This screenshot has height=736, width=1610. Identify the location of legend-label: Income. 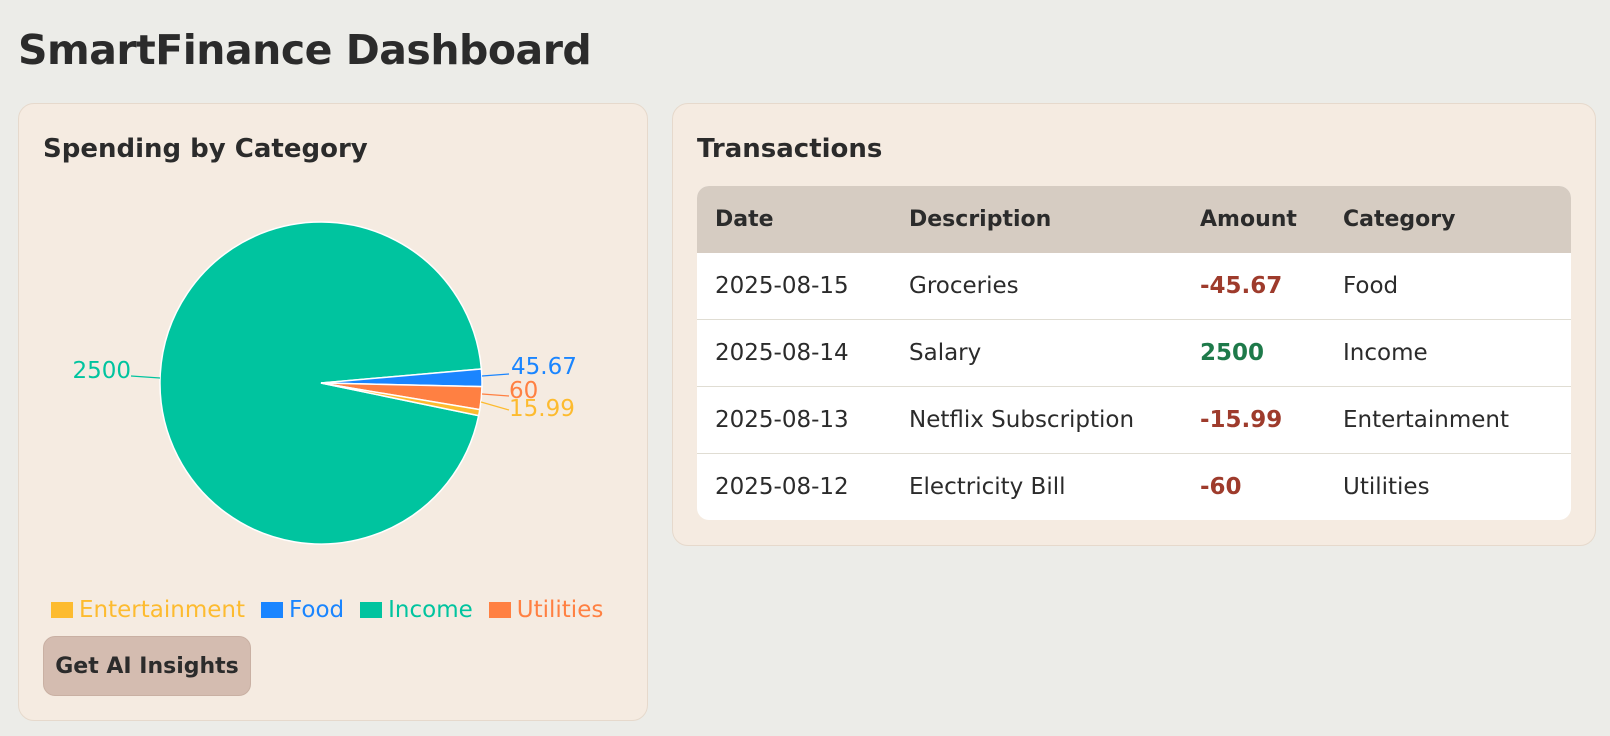
(430, 610).